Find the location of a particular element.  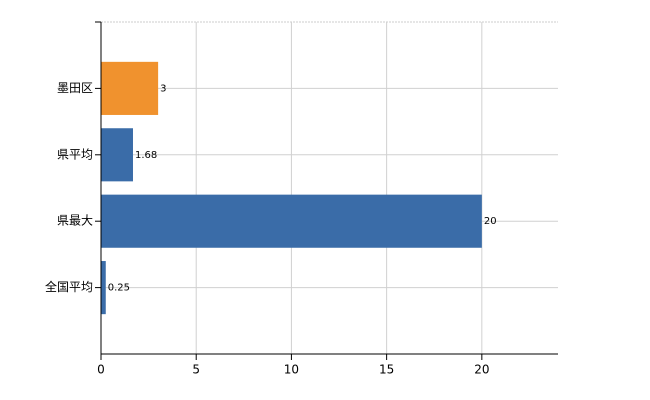

y-tick-label: 墨田区 is located at coordinates (75, 88).